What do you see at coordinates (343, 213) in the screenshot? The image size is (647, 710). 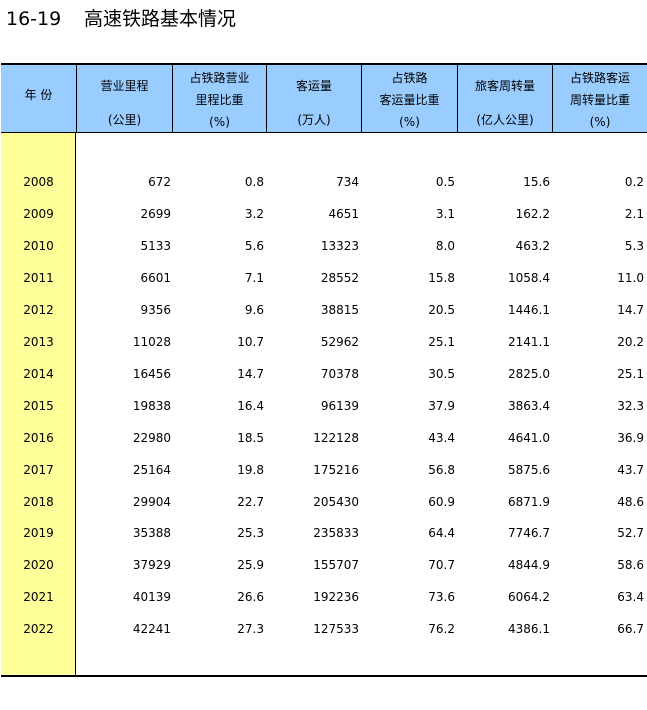 I see `cell-passengers: 4651` at bounding box center [343, 213].